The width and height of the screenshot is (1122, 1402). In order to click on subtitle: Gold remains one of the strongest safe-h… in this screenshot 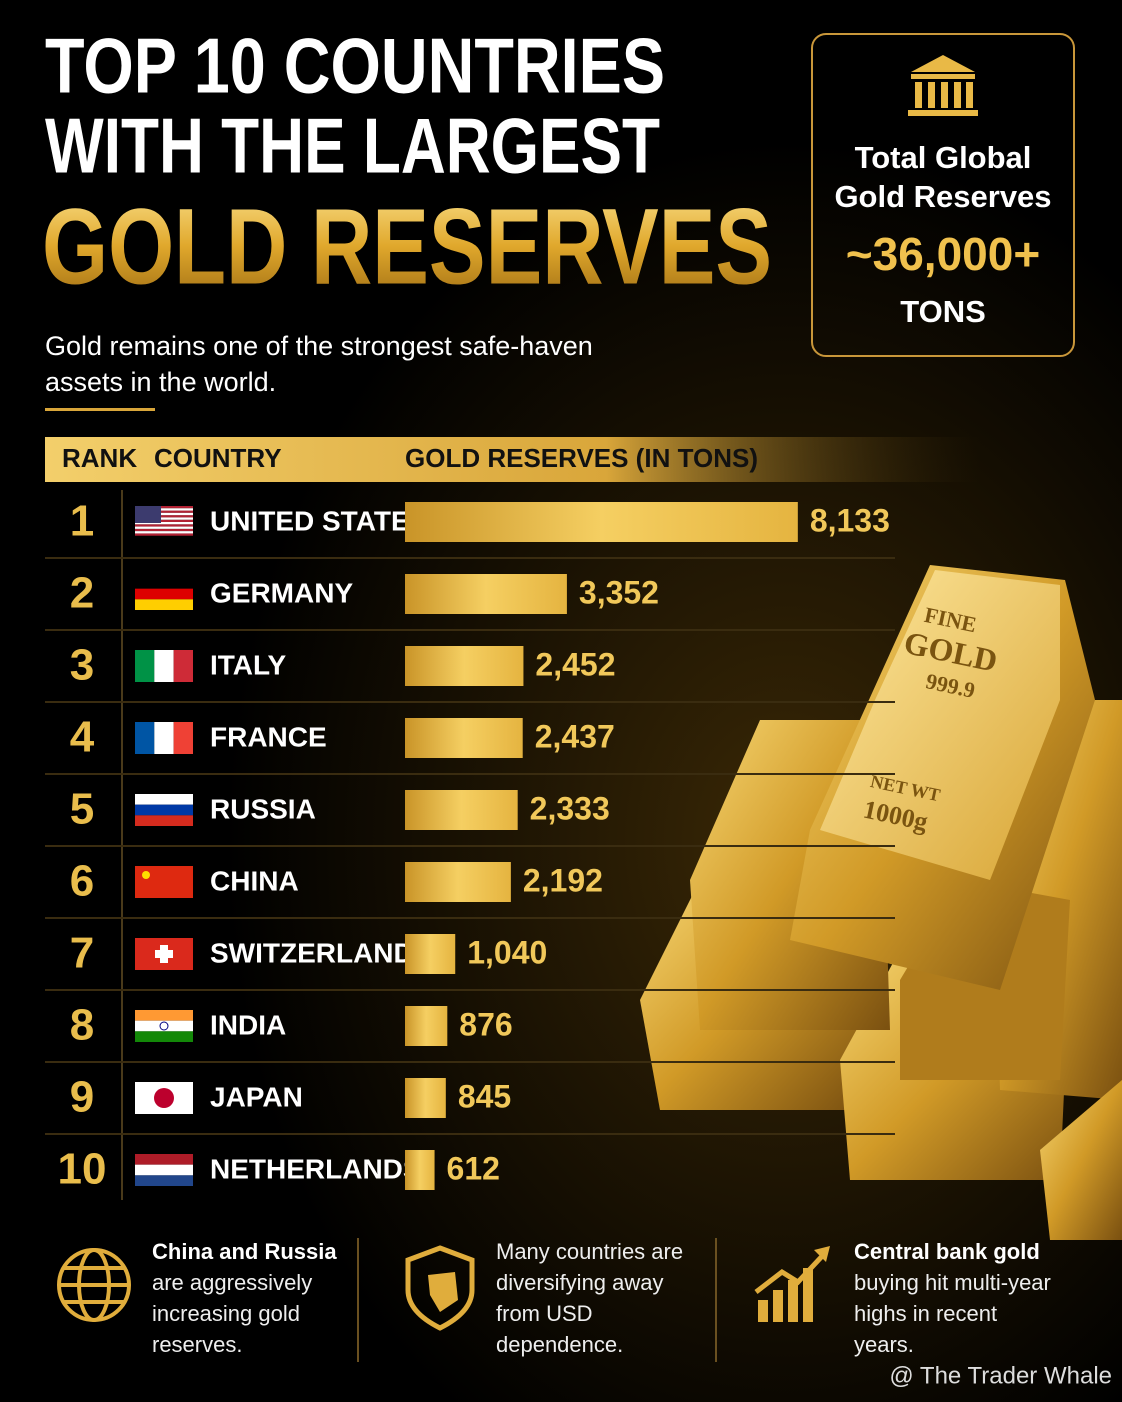, I will do `click(319, 346)`.